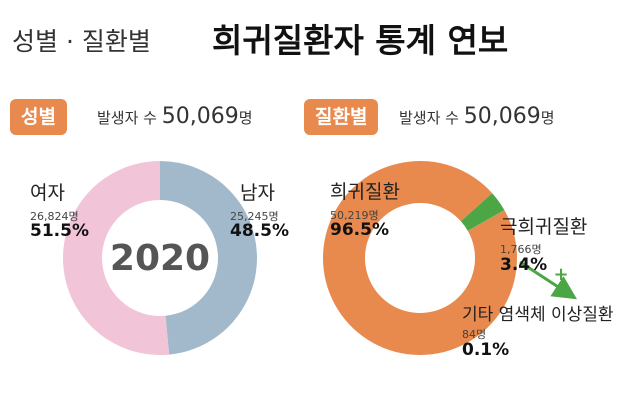 This screenshot has width=644, height=404. What do you see at coordinates (341, 117) in the screenshot?
I see `disease-badge: 질환별` at bounding box center [341, 117].